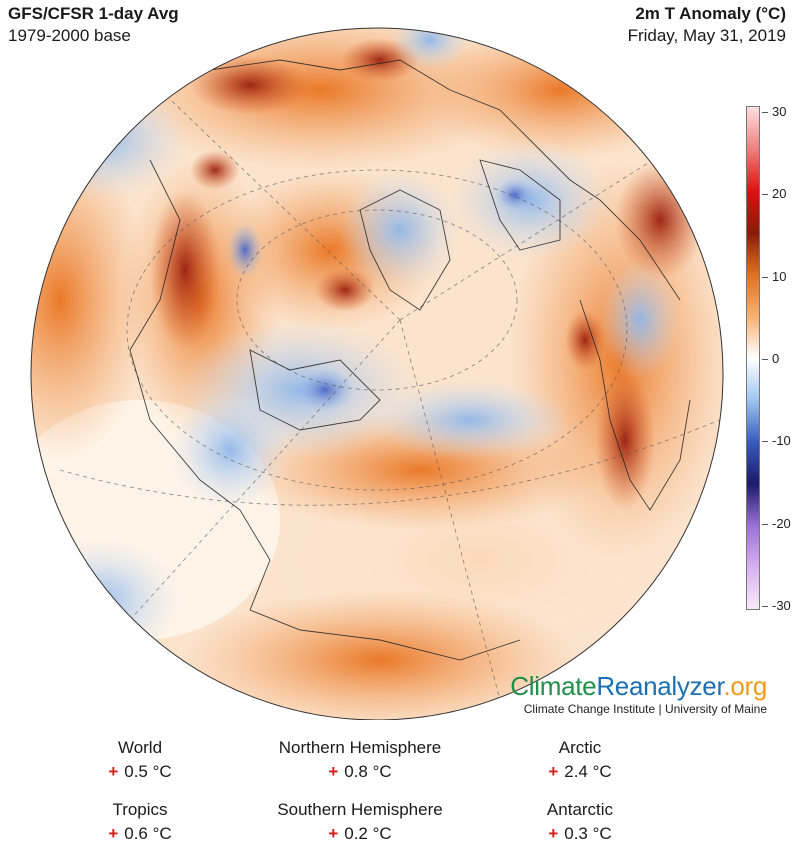 Image resolution: width=800 pixels, height=846 pixels. Describe the element at coordinates (140, 809) in the screenshot. I see `stat-name: Tropics` at that location.